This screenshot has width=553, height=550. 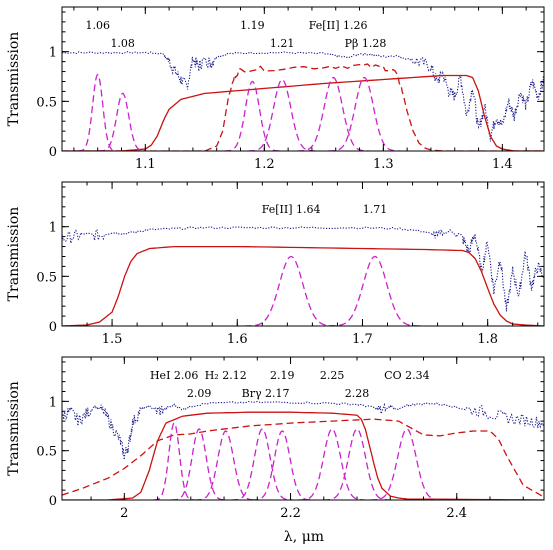 What do you see at coordinates (362, 339) in the screenshot?
I see `x-tick-label: 1.7` at bounding box center [362, 339].